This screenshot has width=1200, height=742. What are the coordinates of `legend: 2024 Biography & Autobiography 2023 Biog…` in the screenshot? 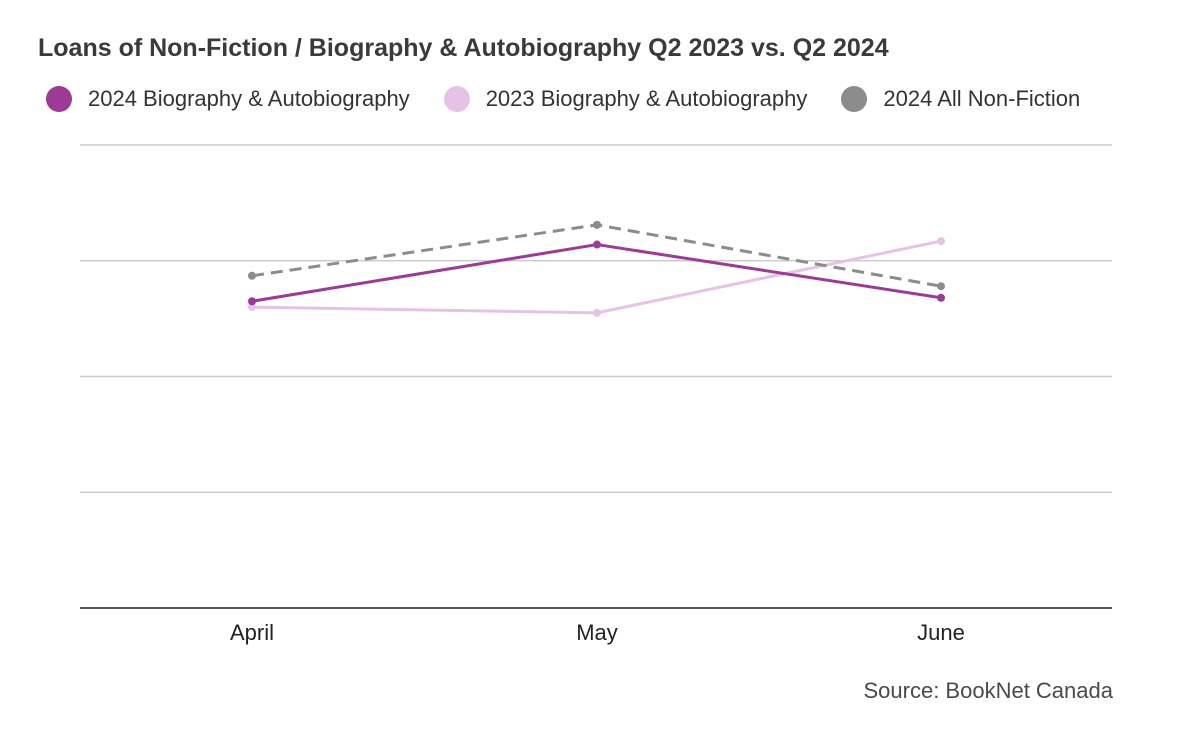 It's located at (580, 99).